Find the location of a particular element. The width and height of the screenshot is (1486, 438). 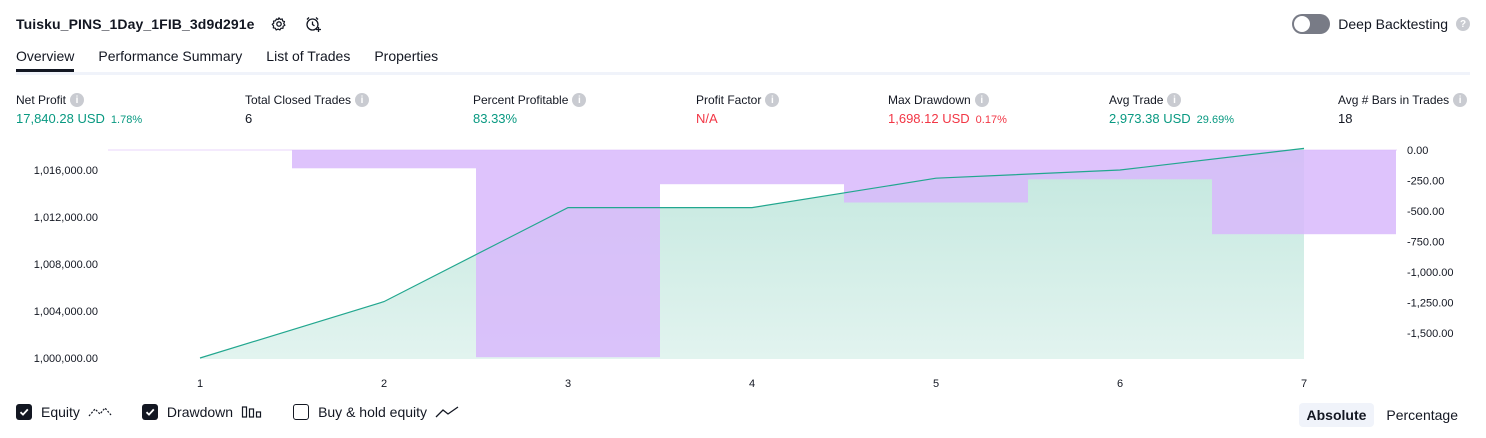

stat-label: Total Closed Trades is located at coordinates (298, 100).